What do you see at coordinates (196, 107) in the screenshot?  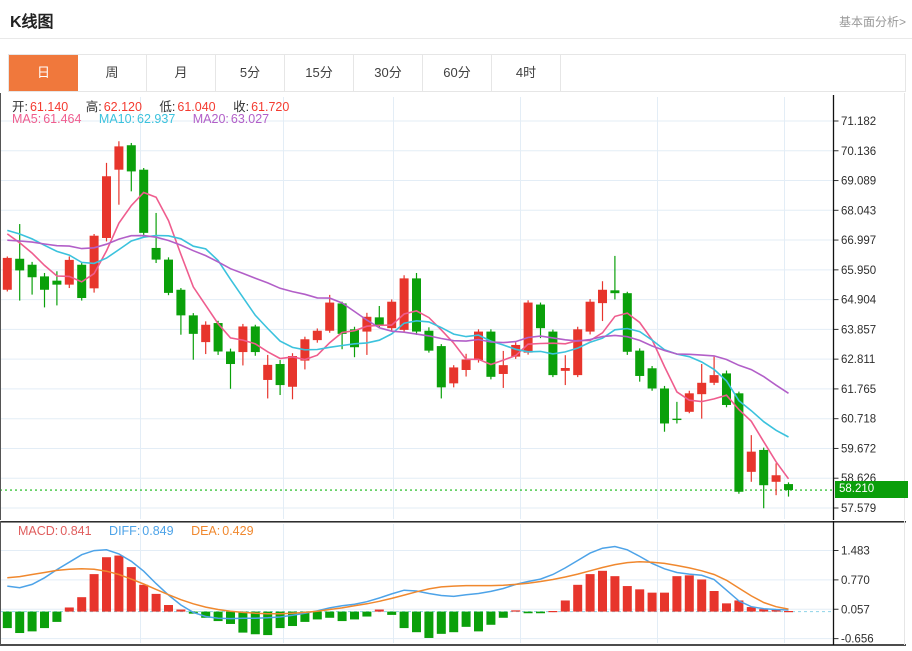 I see `low-value: 61.040` at bounding box center [196, 107].